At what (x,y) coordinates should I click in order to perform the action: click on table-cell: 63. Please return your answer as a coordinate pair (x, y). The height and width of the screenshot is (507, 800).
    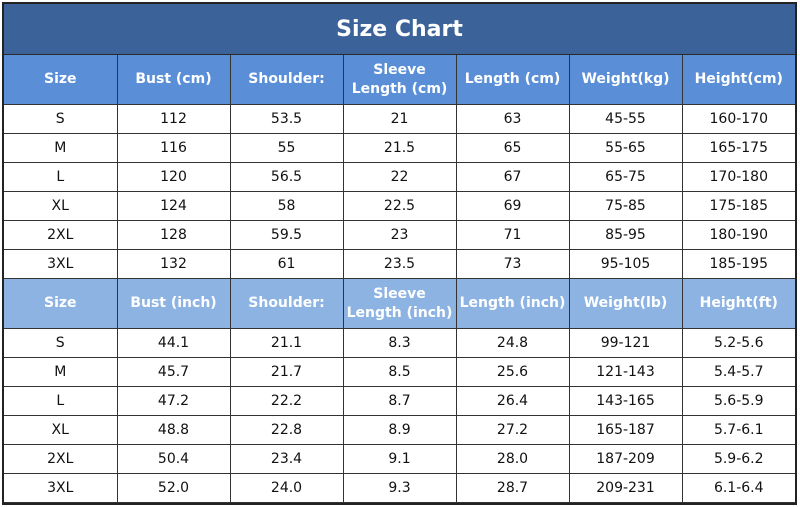
    Looking at the image, I should click on (512, 119).